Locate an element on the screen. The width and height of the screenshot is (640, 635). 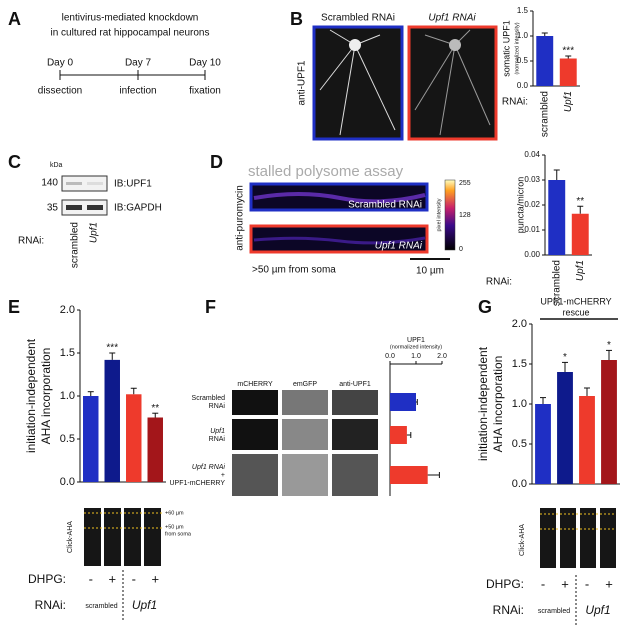
panel-letter: D is located at coordinates (216, 162).